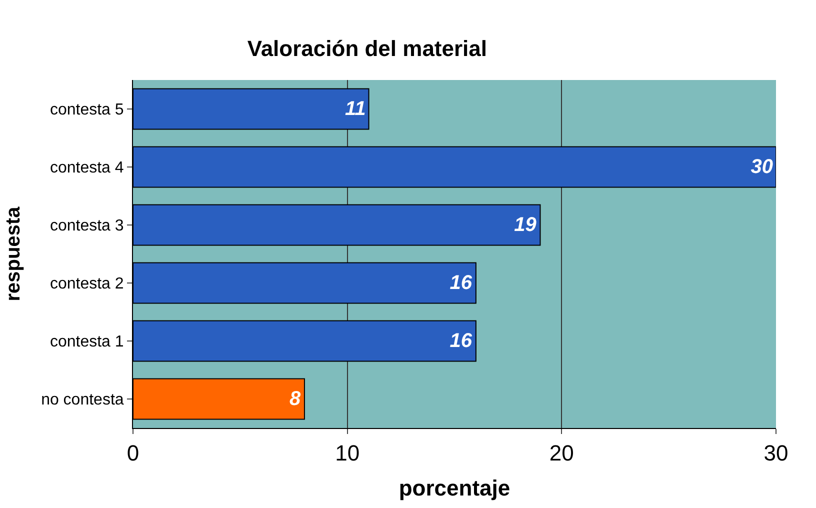 This screenshot has height=508, width=816. What do you see at coordinates (13, 254) in the screenshot?
I see `y-axis-title: respuesta` at bounding box center [13, 254].